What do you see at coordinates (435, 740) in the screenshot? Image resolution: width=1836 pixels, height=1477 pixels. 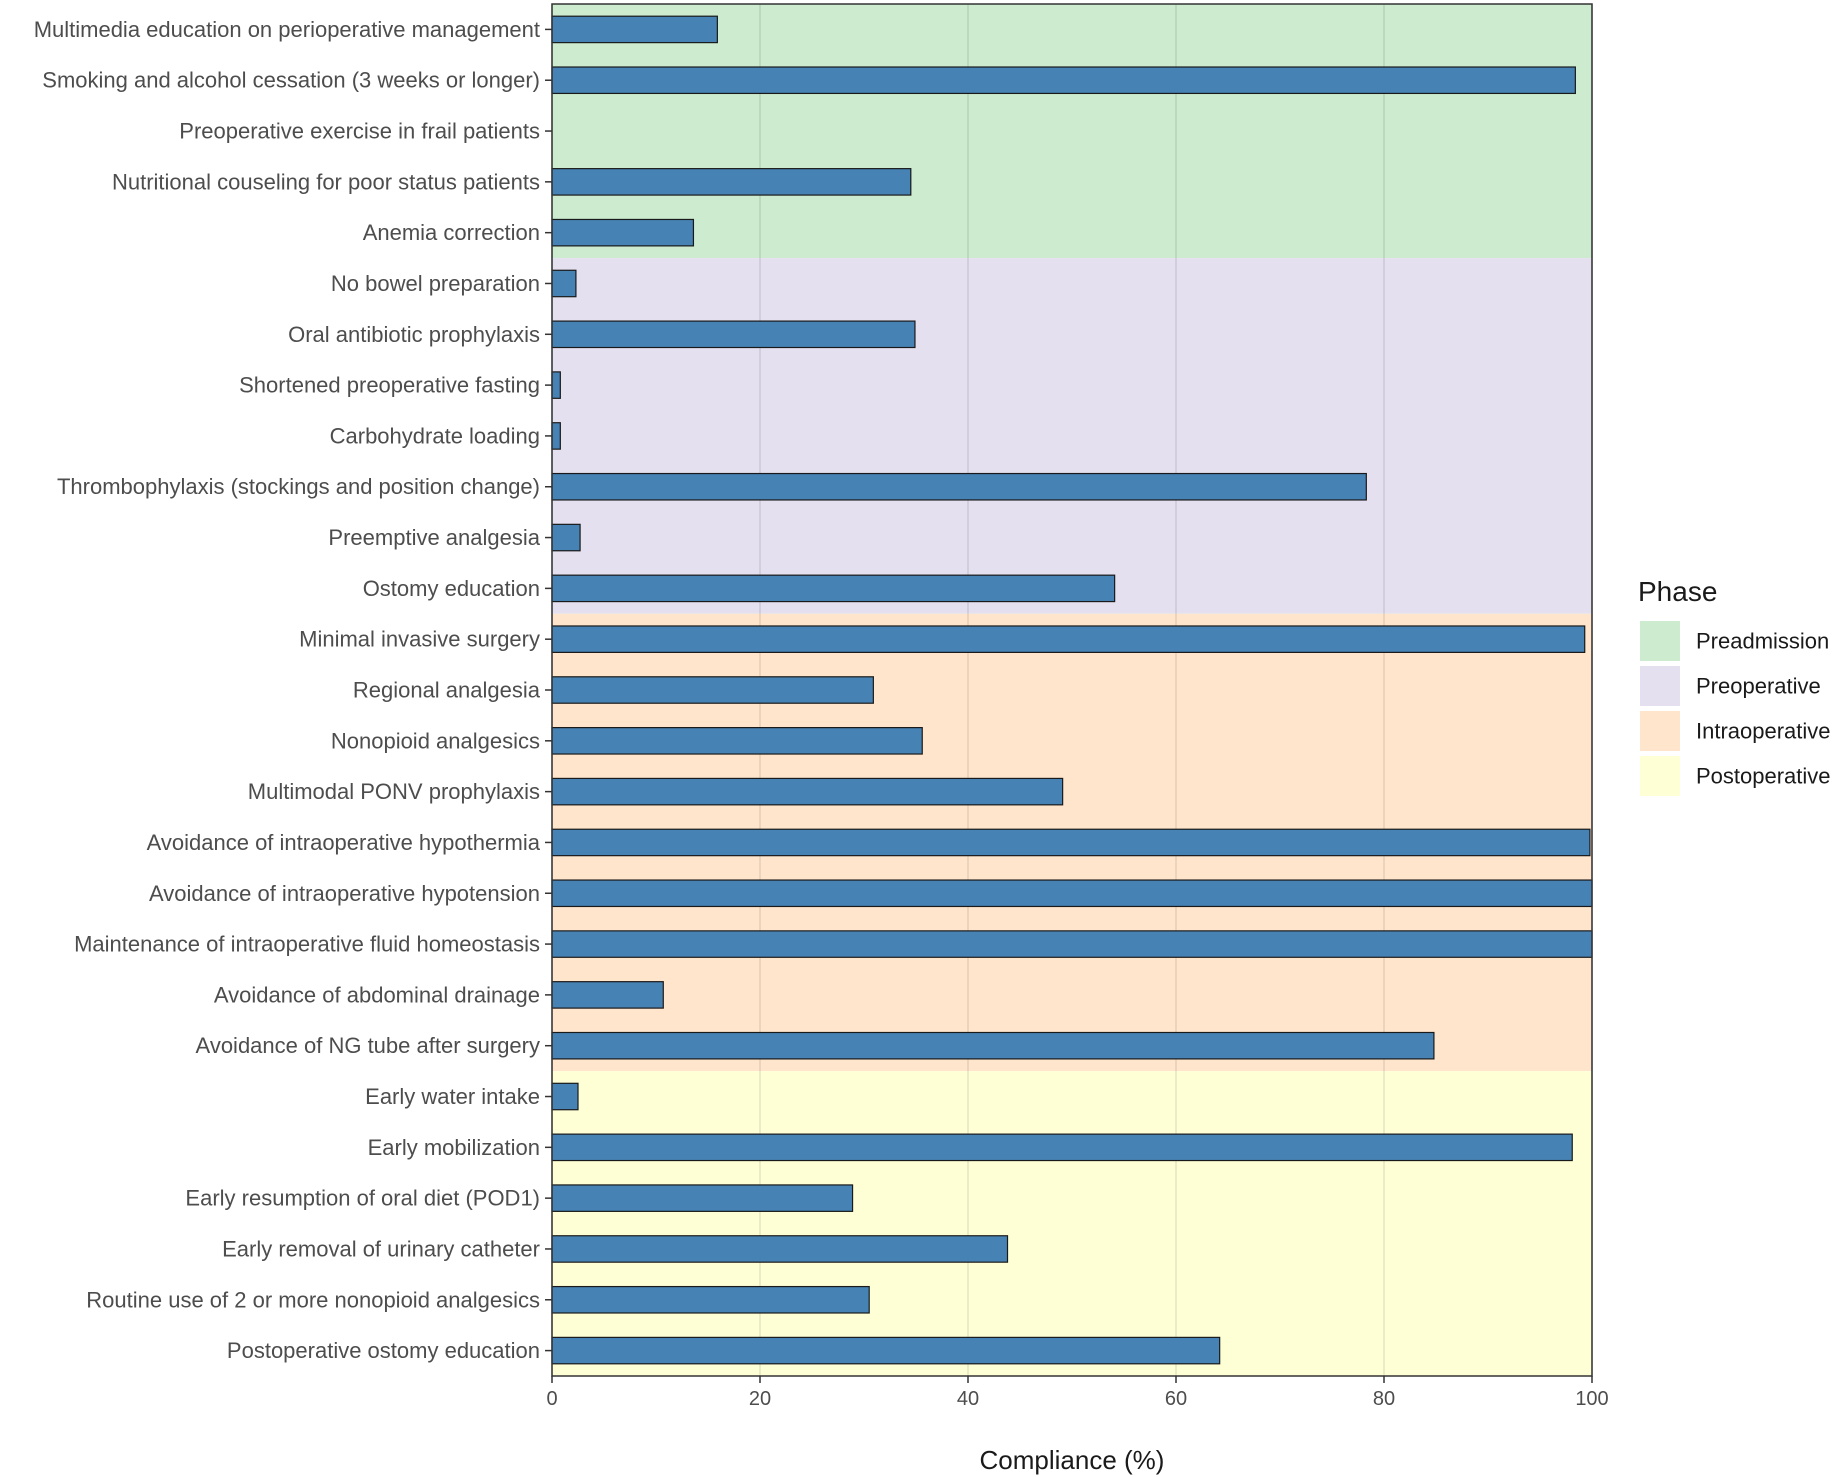 I see `category-label-15: Nonopioid analgesics` at bounding box center [435, 740].